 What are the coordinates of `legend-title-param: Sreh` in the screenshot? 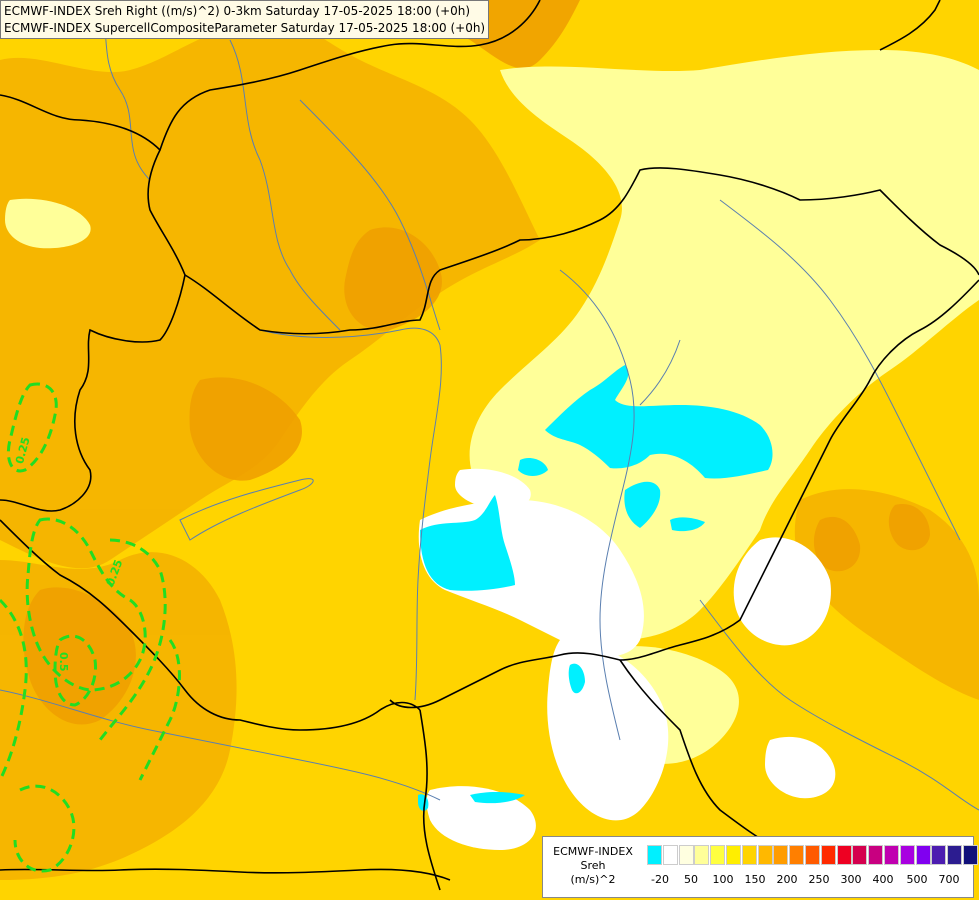 It's located at (593, 865).